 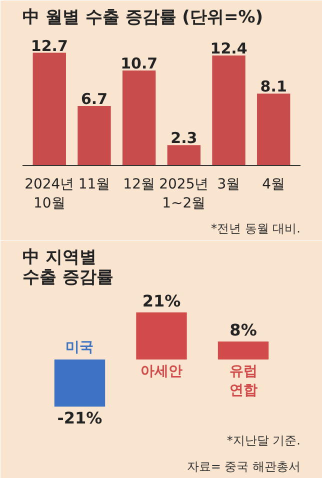 I want to click on chart-title: 中 월별 수출 증감률 (단위=%), so click(x=142, y=18).